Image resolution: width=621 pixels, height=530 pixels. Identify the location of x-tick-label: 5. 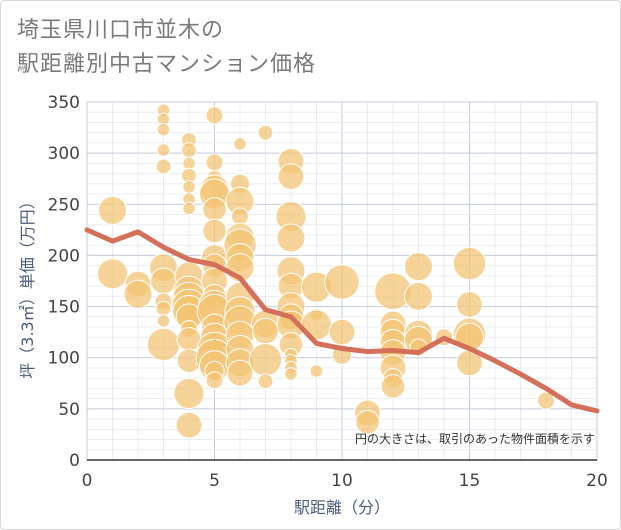
(214, 481).